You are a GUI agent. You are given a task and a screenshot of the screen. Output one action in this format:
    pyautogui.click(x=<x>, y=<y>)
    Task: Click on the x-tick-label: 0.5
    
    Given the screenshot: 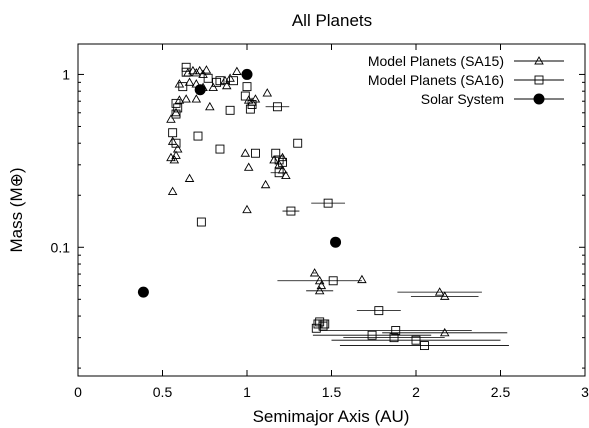 What is the action you would take?
    pyautogui.click(x=163, y=392)
    